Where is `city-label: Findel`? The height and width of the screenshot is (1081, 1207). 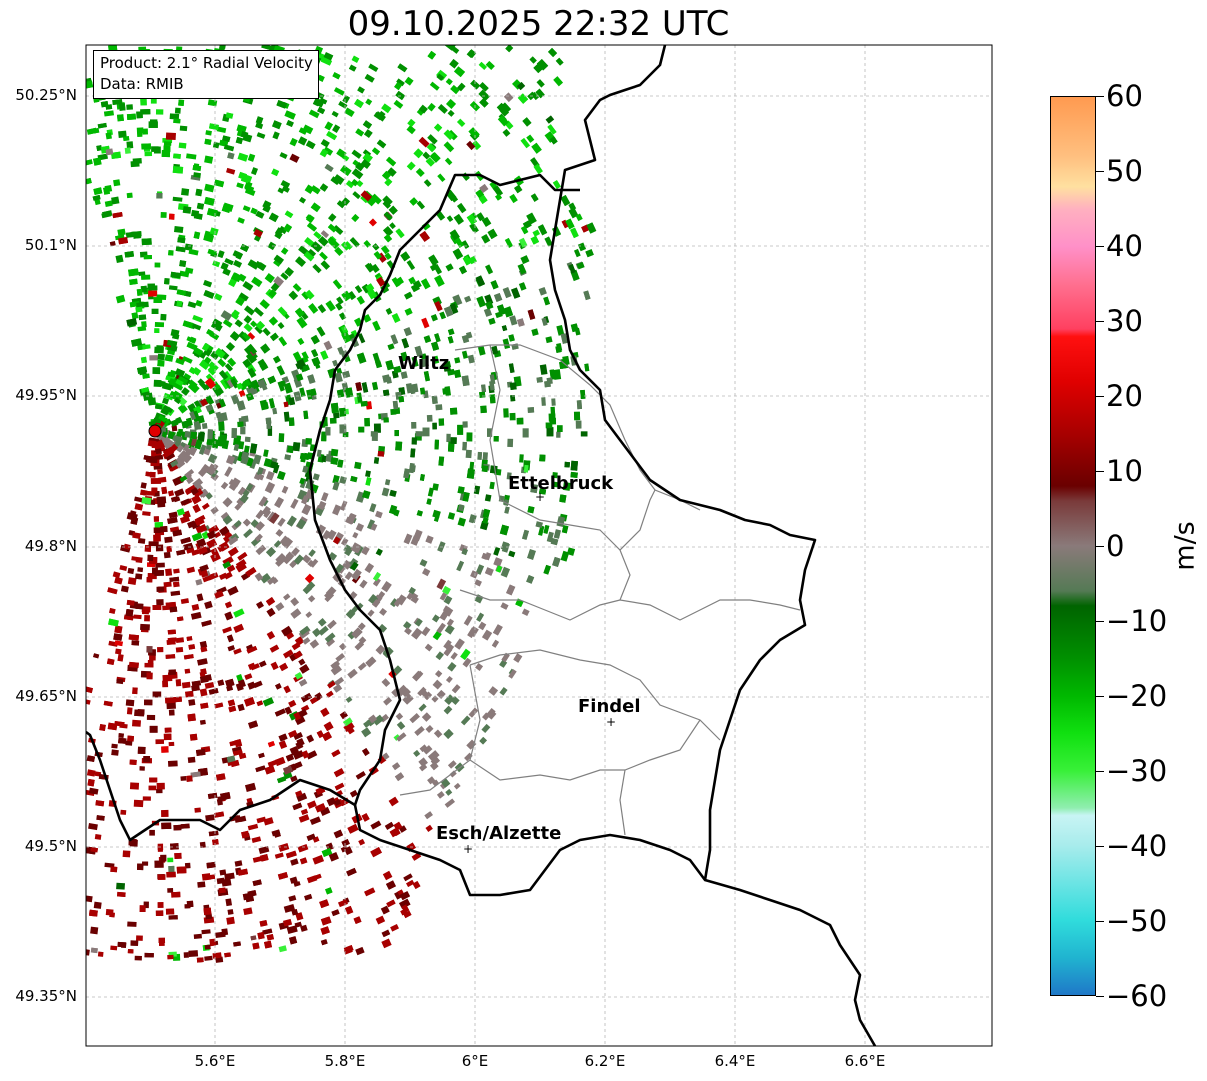
city-label: Findel is located at coordinates (609, 706).